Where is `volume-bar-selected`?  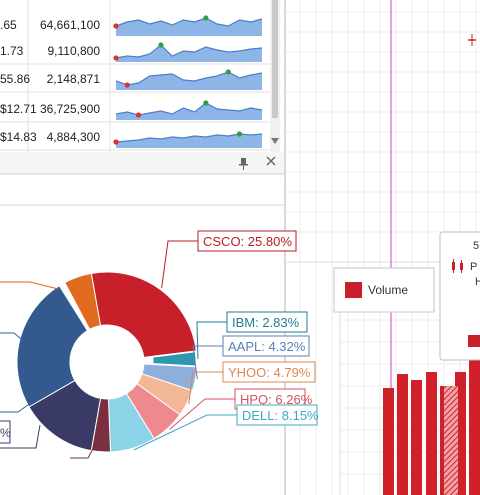 volume-bar-selected is located at coordinates (451, 440).